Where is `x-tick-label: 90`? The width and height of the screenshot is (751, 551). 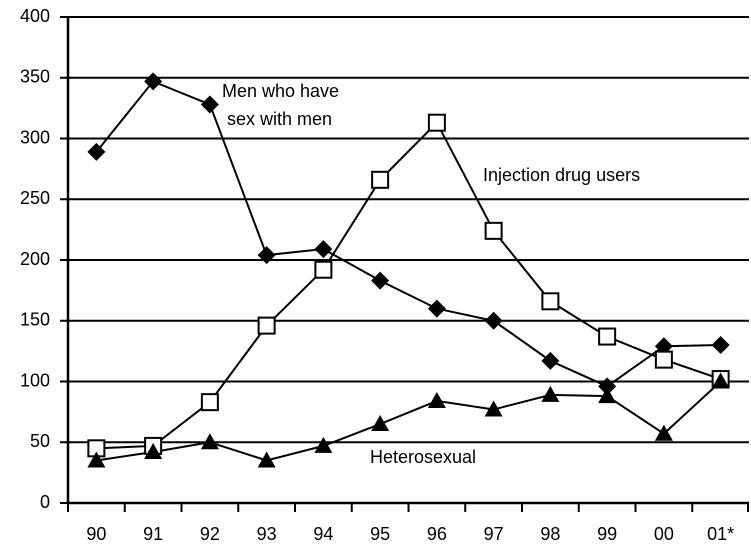
x-tick-label: 90 is located at coordinates (96, 534).